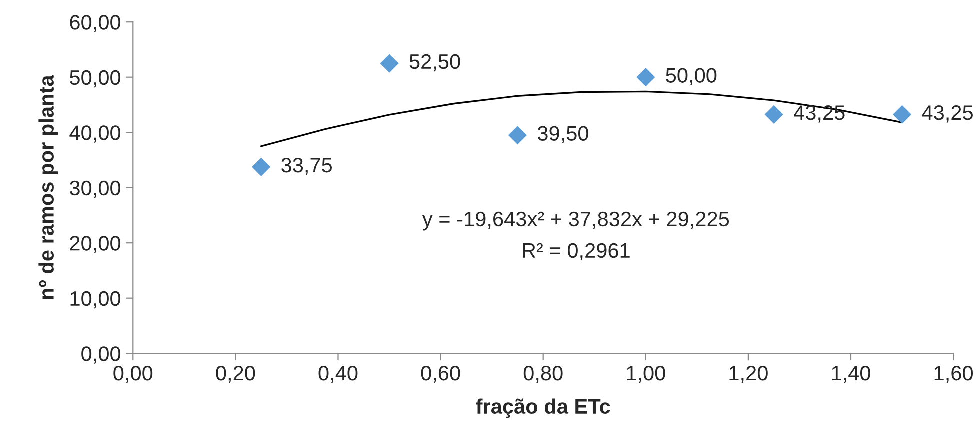  What do you see at coordinates (307, 167) in the screenshot?
I see `data-label: 33,75` at bounding box center [307, 167].